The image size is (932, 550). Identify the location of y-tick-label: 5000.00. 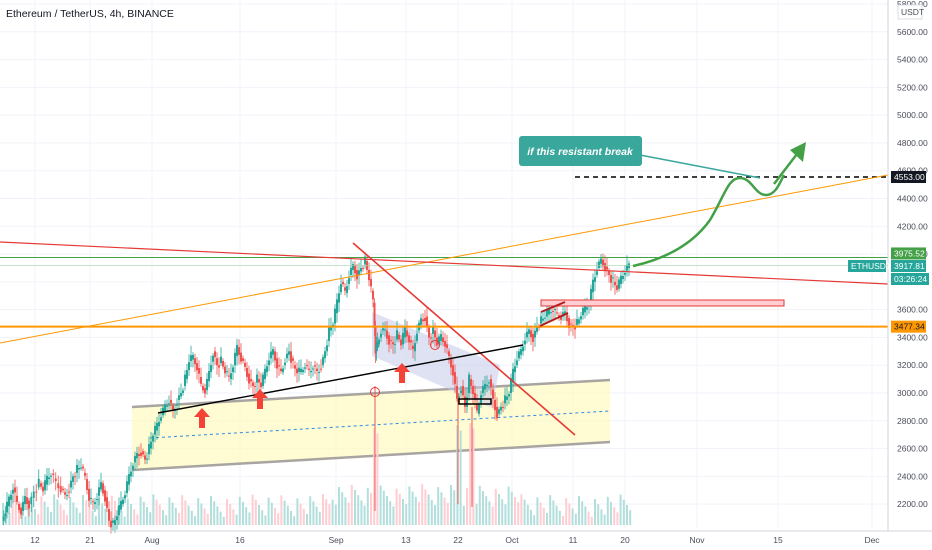
(912, 115).